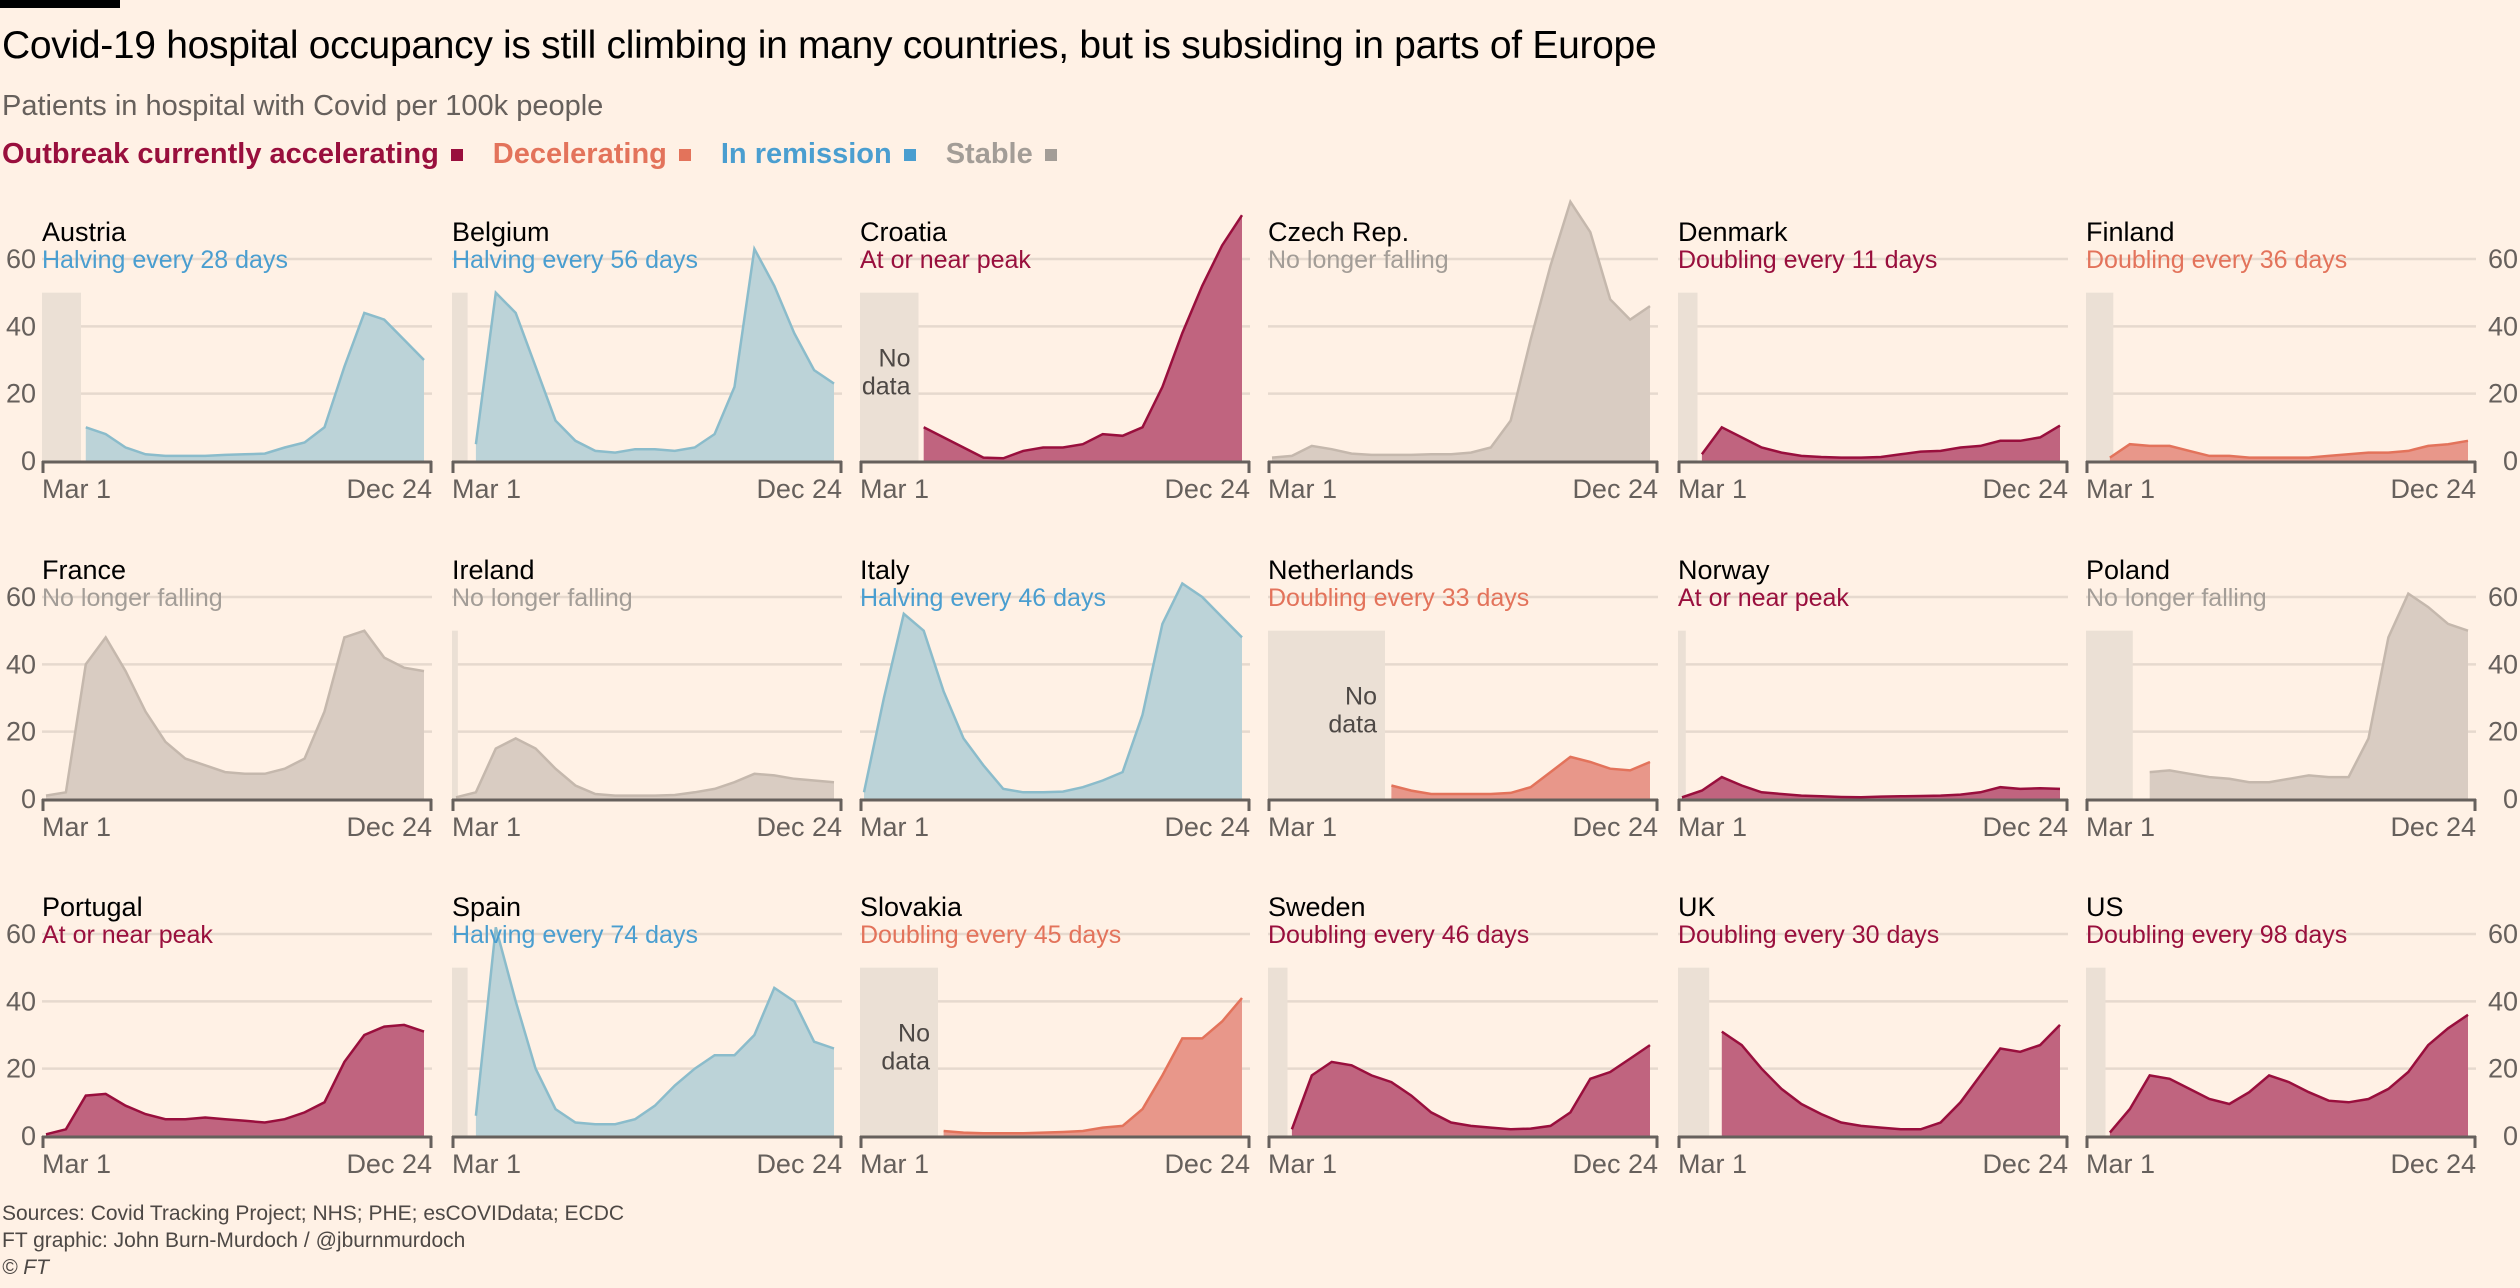 The height and width of the screenshot is (1288, 2520). What do you see at coordinates (1338, 232) in the screenshot?
I see `country-name: Czech Rep.` at bounding box center [1338, 232].